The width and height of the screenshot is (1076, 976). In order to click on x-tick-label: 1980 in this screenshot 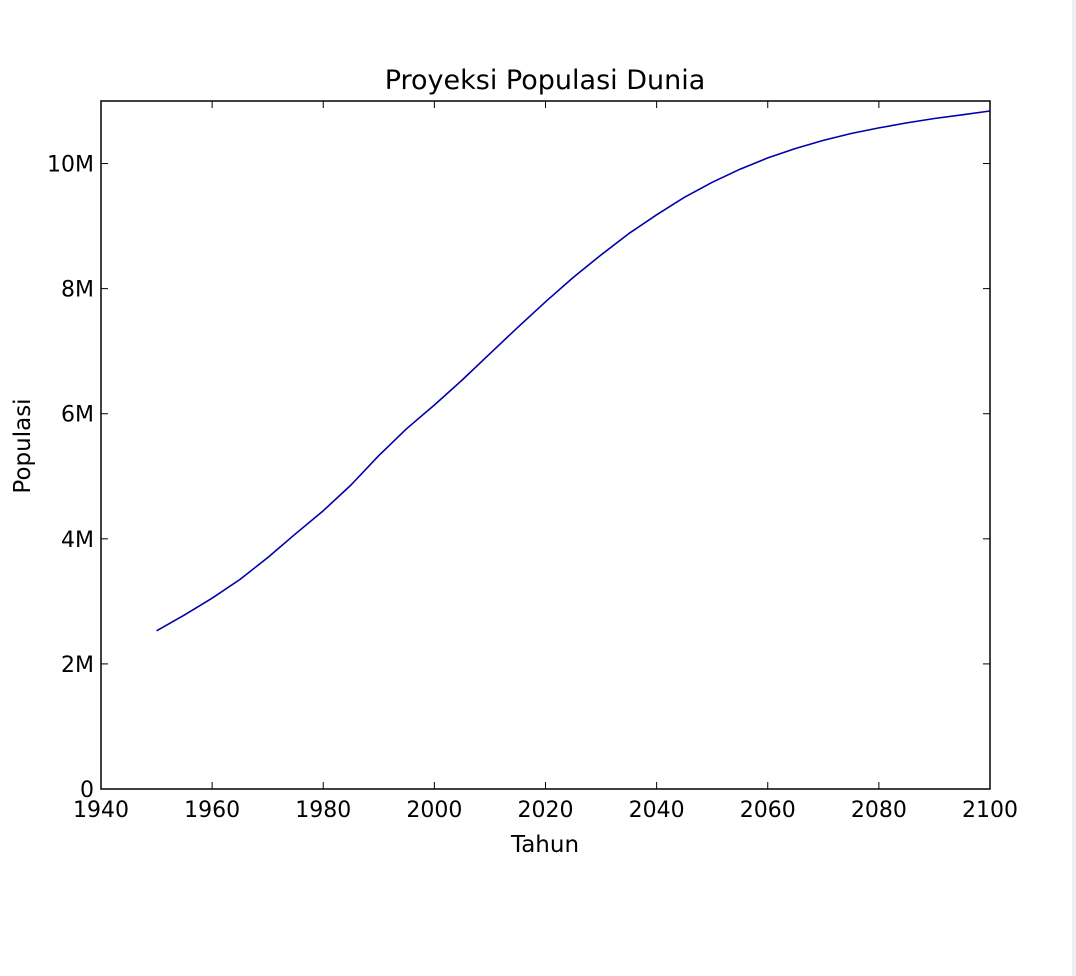, I will do `click(323, 810)`.